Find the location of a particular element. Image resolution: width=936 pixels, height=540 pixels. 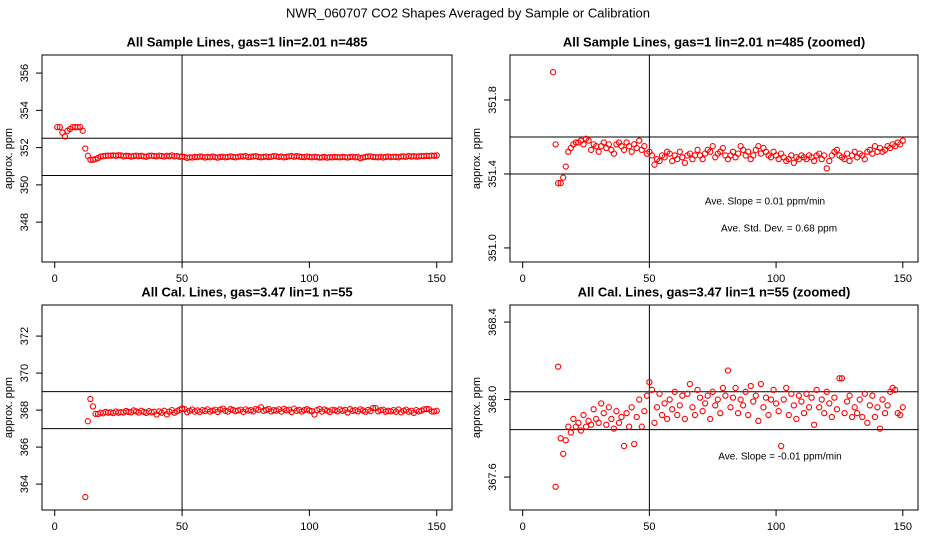

y-tick-label: 367.6 is located at coordinates (493, 477).